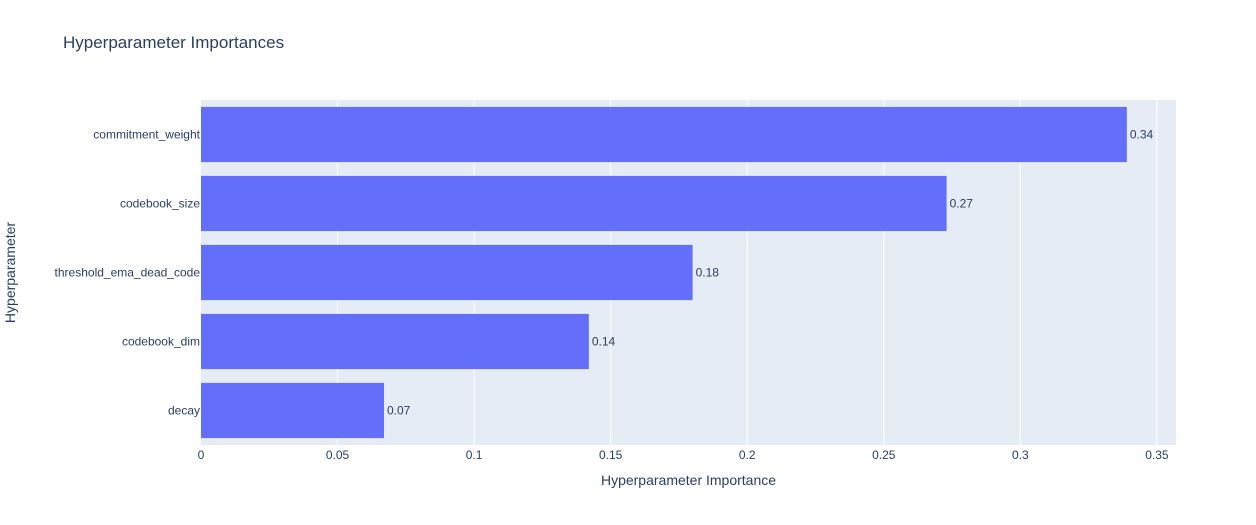 Image resolution: width=1256 pixels, height=525 pixels. What do you see at coordinates (1142, 135) in the screenshot?
I see `bar-data-label: 0.34` at bounding box center [1142, 135].